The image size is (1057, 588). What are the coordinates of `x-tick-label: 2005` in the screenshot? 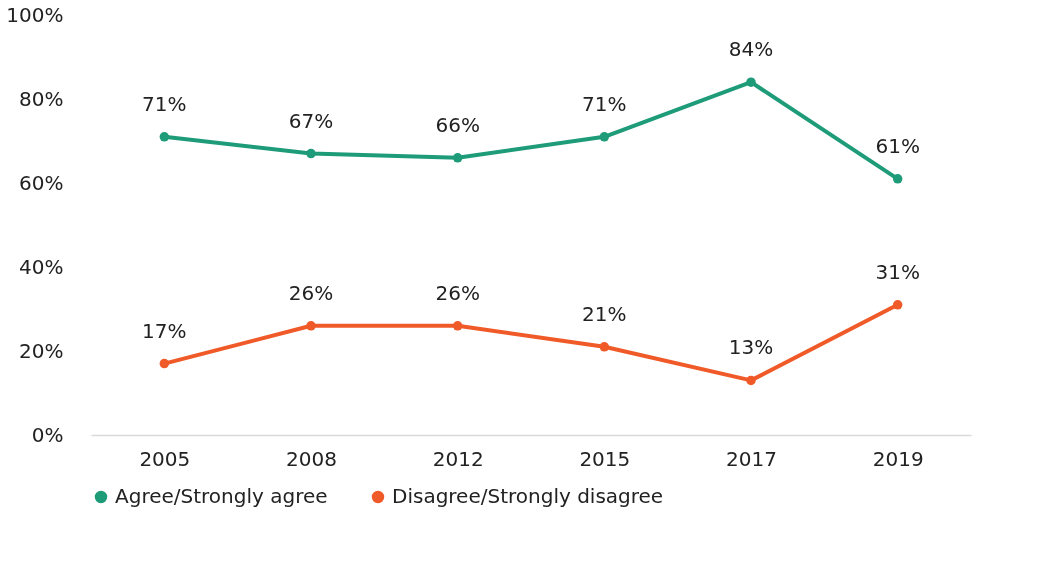 It's located at (165, 458).